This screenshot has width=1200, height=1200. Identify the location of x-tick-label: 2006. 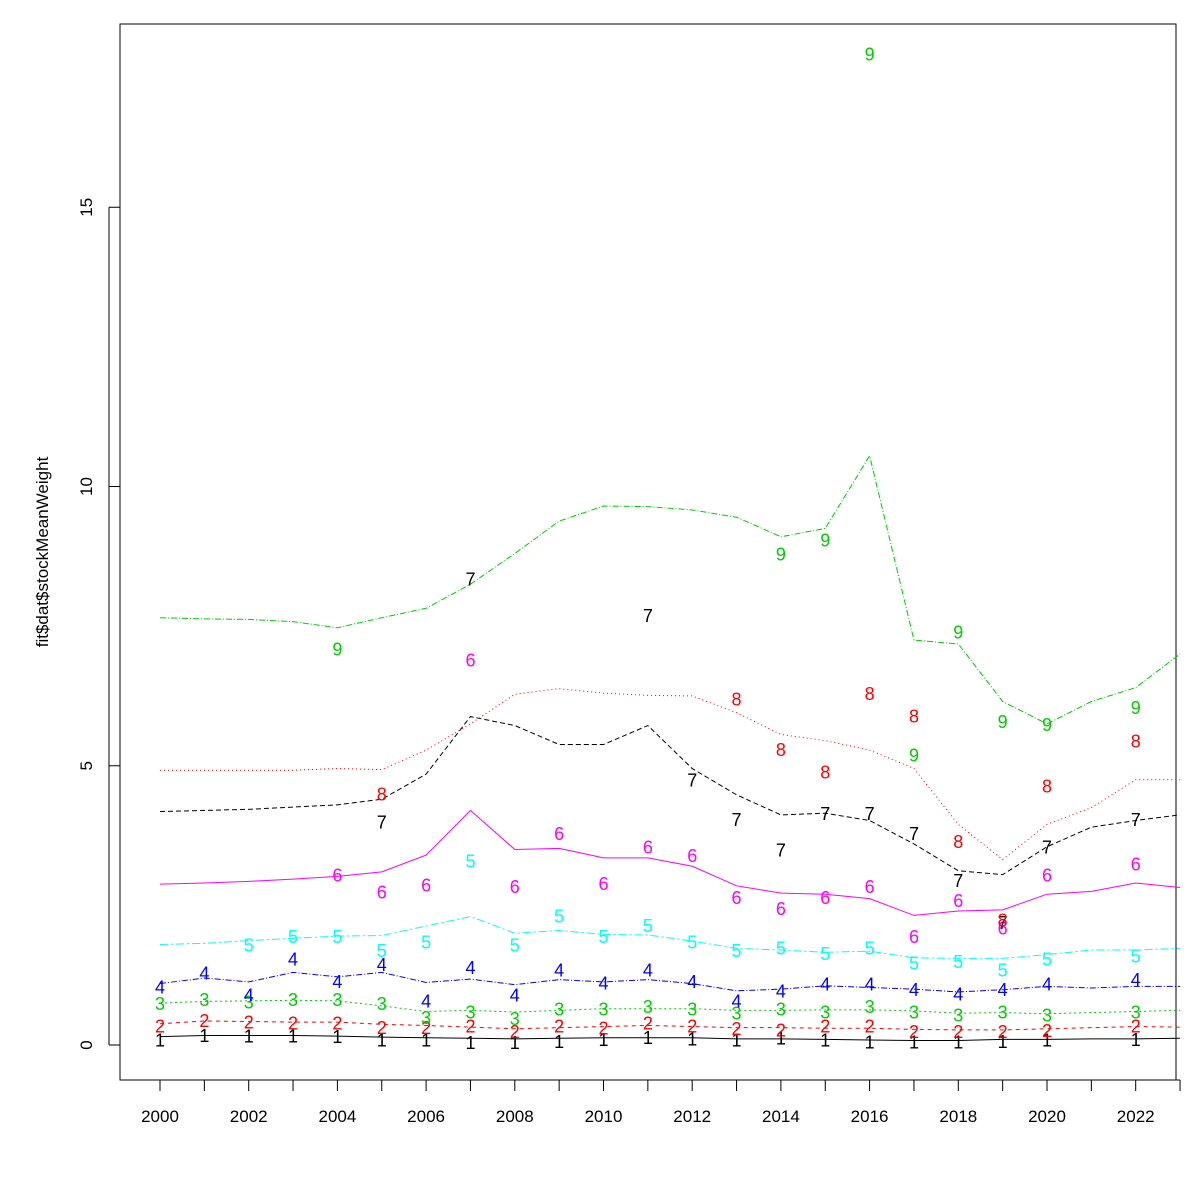
(426, 1116).